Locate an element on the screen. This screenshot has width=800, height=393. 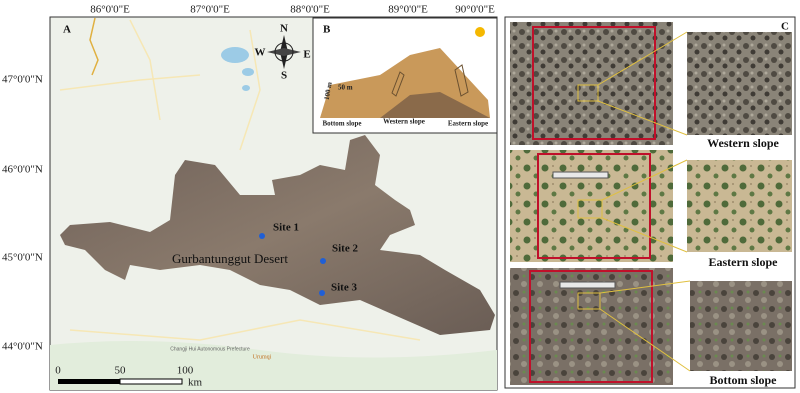
compass: N S W E is located at coordinates (283, 52).